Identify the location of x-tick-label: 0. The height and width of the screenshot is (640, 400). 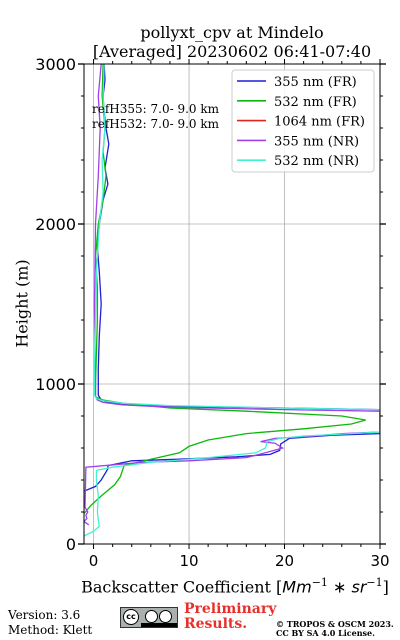
(94, 561).